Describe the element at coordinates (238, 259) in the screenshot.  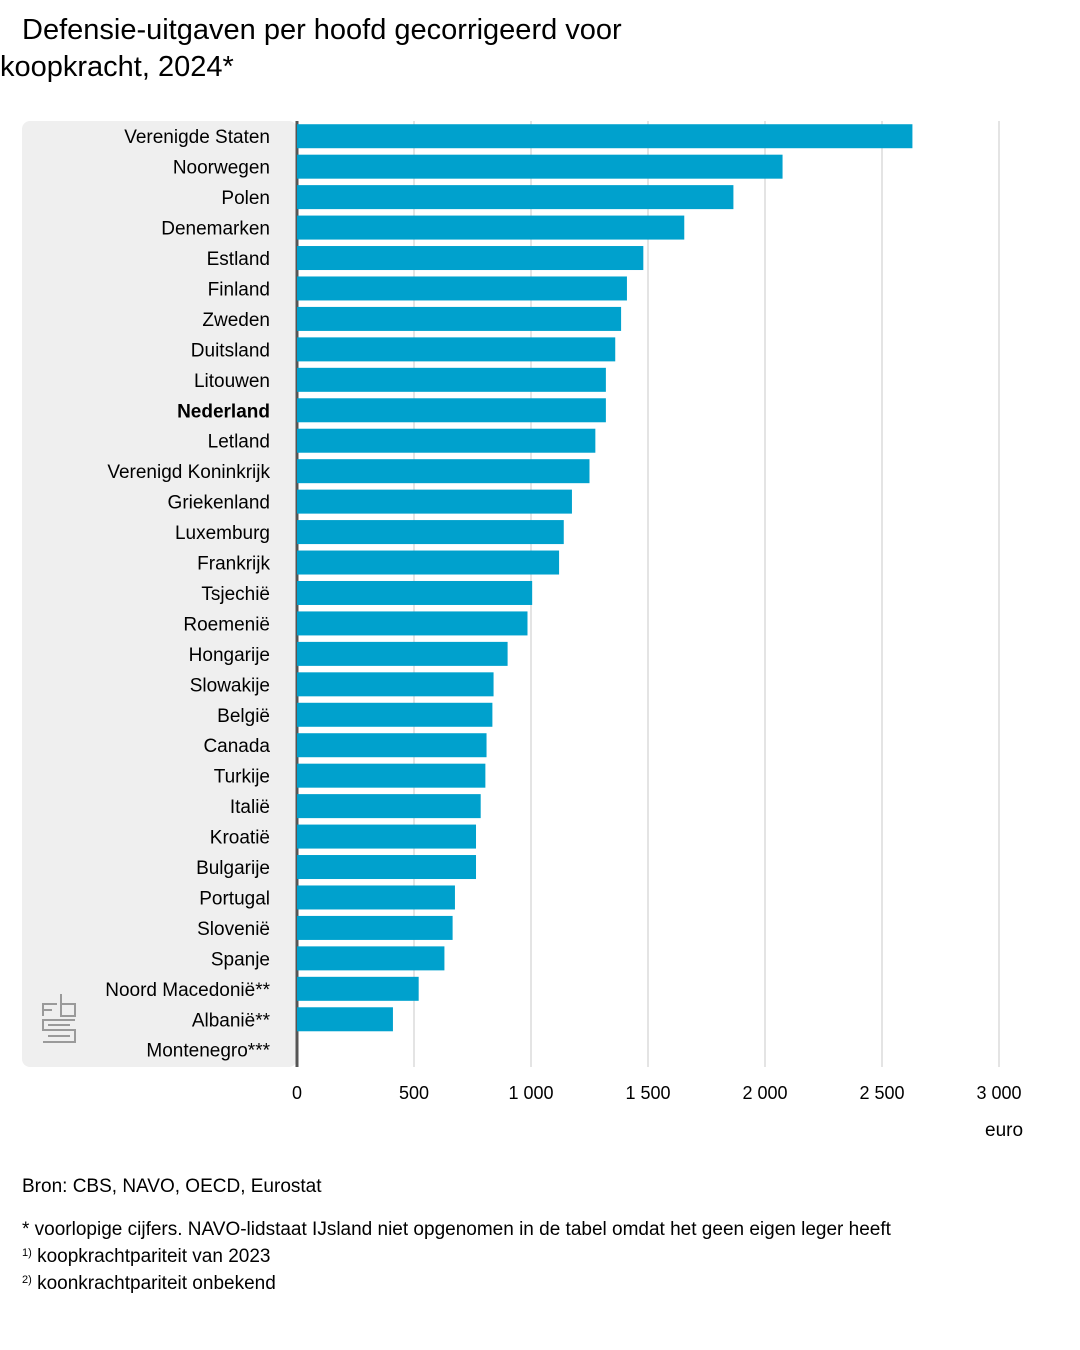
I see `category-label: Estland` at that location.